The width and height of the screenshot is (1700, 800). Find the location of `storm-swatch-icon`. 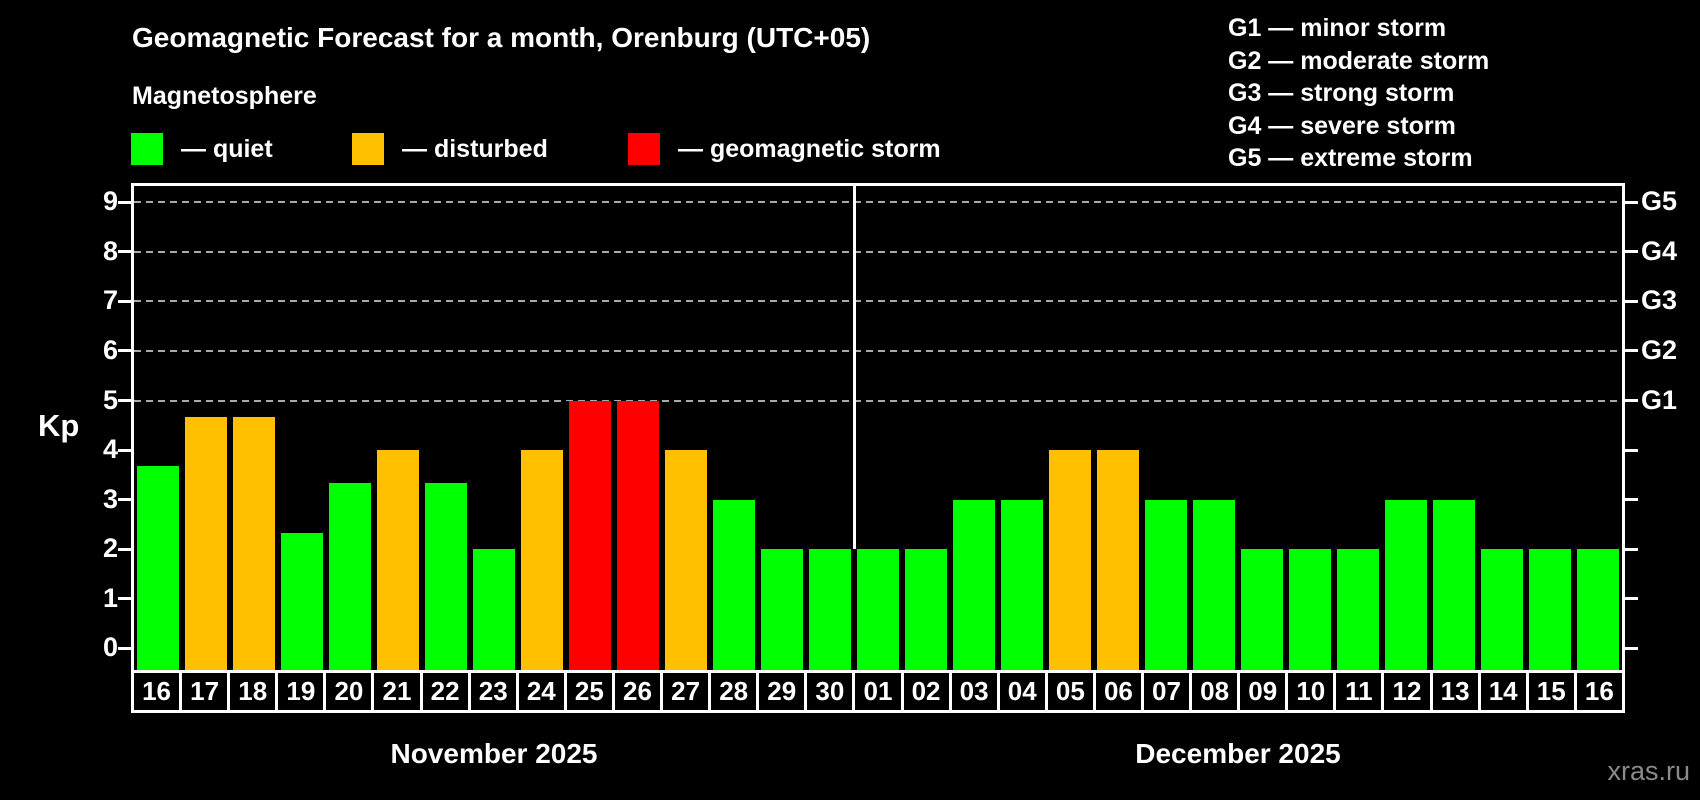

storm-swatch-icon is located at coordinates (644, 149).